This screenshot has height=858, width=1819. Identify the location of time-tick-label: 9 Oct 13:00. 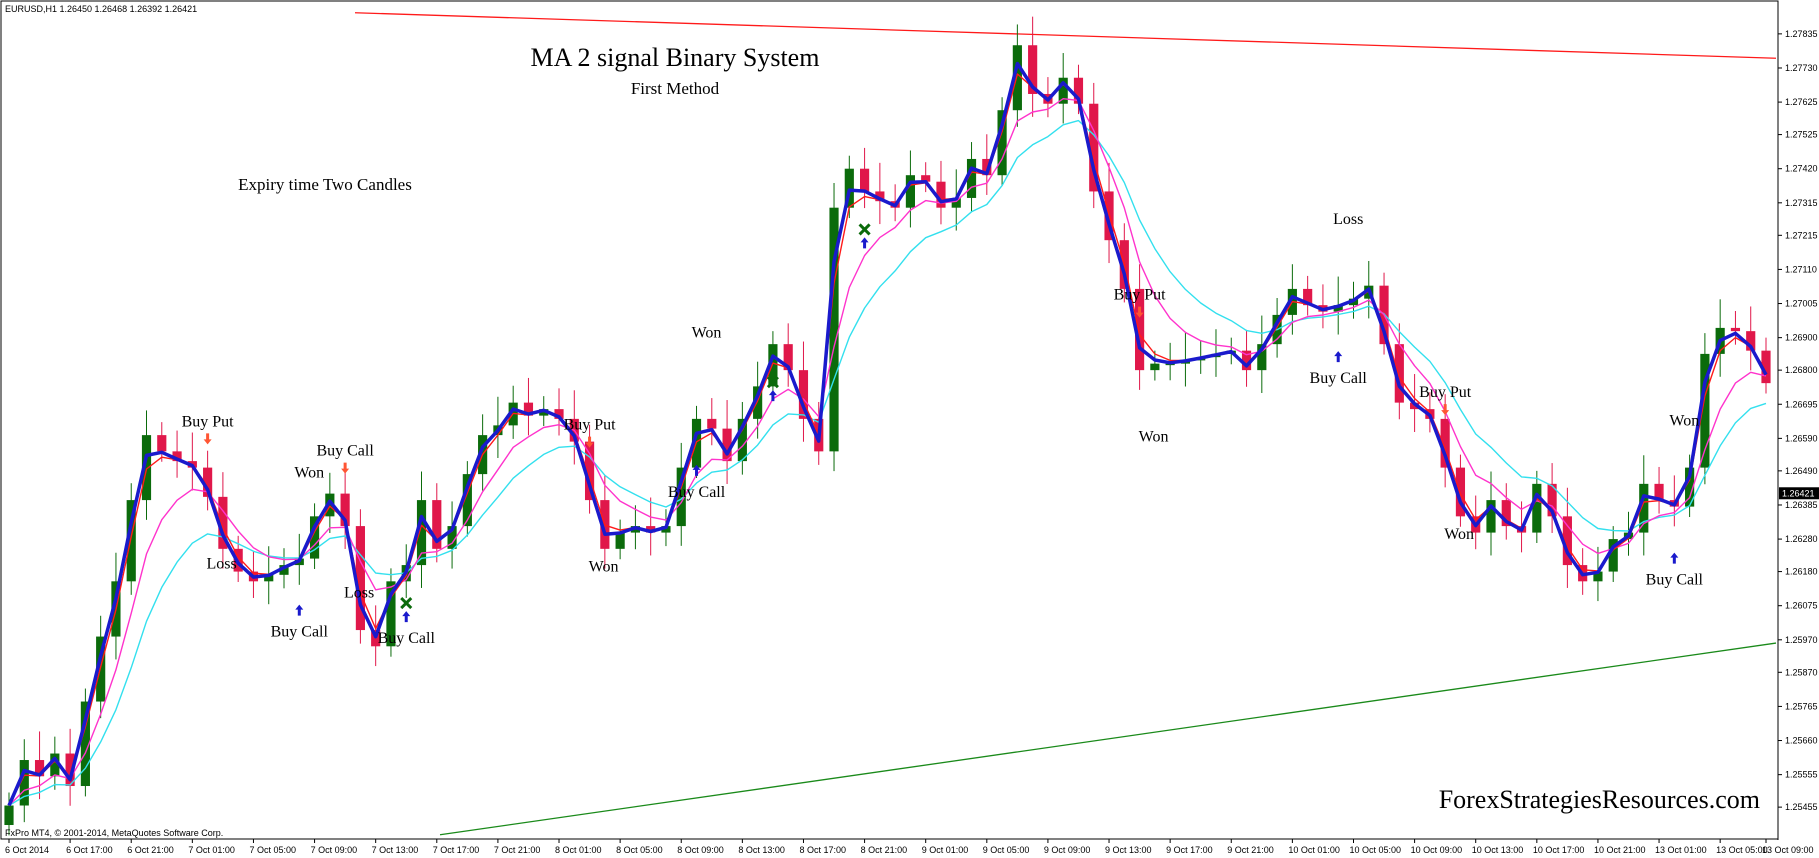
(1128, 850).